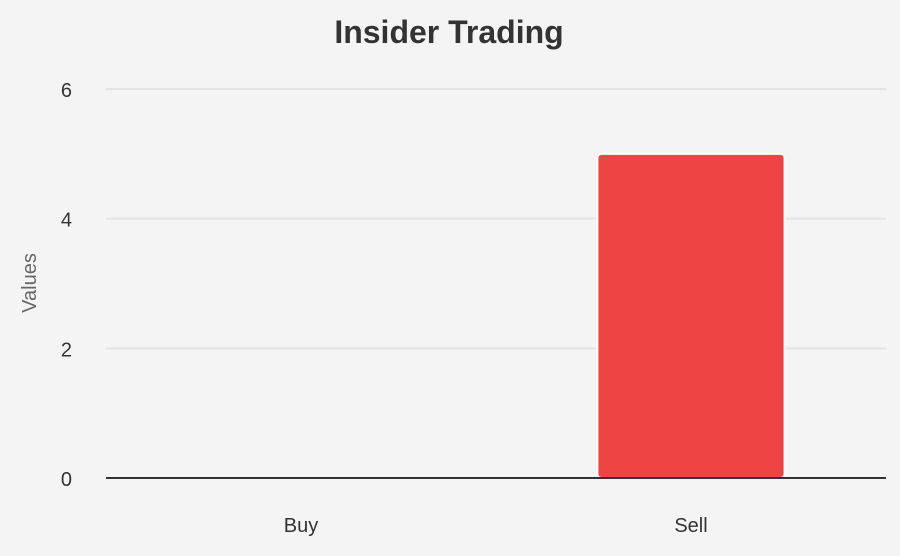 This screenshot has height=556, width=900. What do you see at coordinates (66, 350) in the screenshot?
I see `y-tick-label: 2` at bounding box center [66, 350].